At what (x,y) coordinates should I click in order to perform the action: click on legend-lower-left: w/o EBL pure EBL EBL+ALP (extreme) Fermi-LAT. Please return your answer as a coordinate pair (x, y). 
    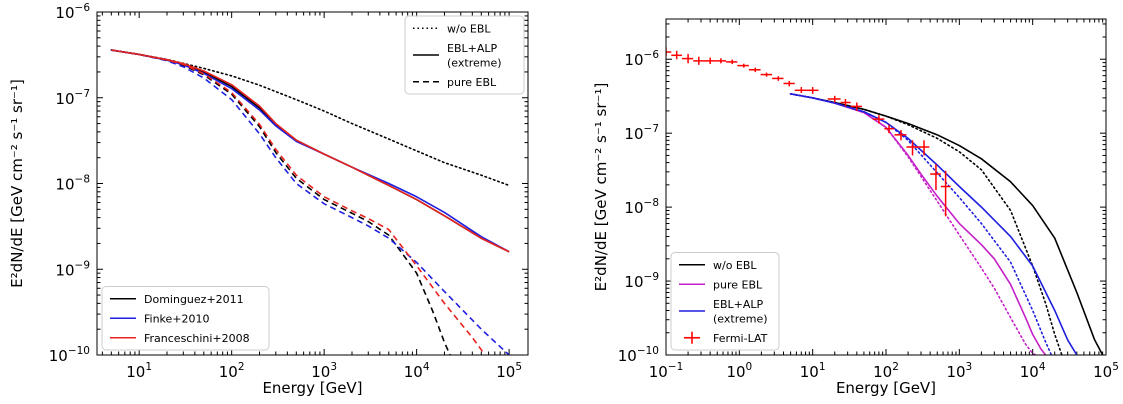
    Looking at the image, I should click on (725, 301).